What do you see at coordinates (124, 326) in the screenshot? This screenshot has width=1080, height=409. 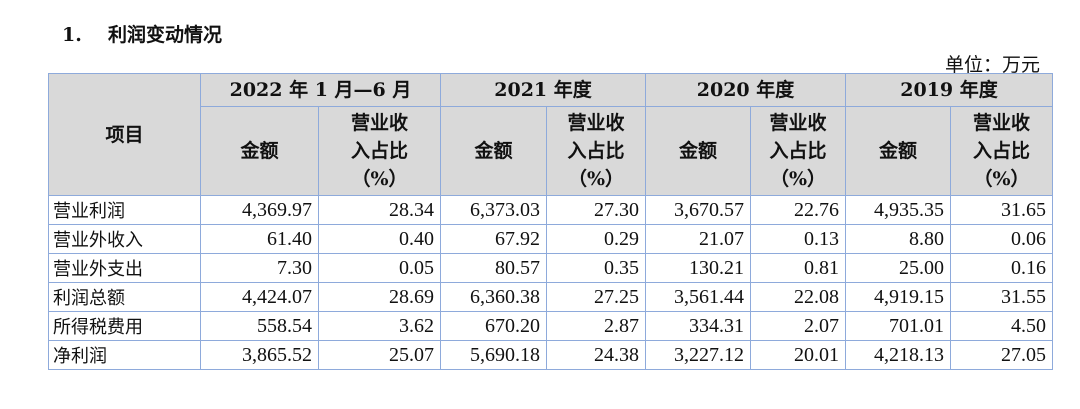 I see `row-item: 所得税费用` at bounding box center [124, 326].